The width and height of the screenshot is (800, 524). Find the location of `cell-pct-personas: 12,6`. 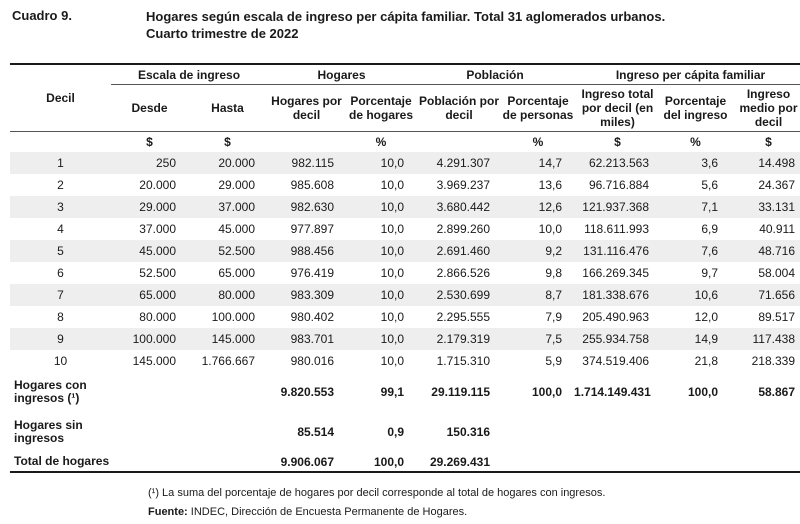

cell-pct-personas: 12,6 is located at coordinates (538, 207).